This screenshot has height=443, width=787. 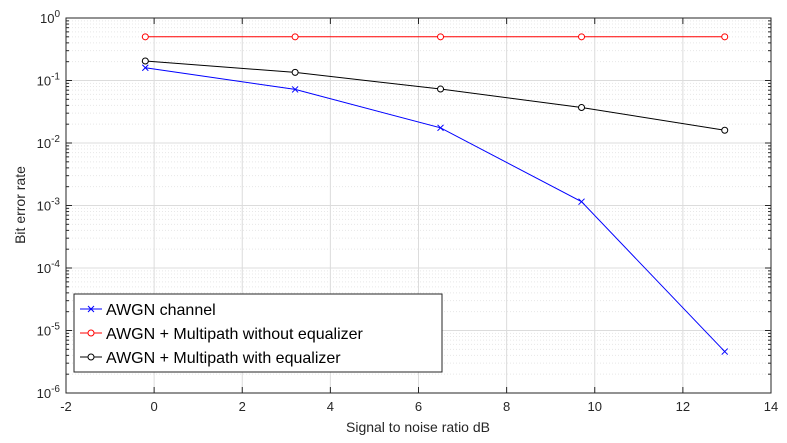 I want to click on y-tick-label: 10⁻³, so click(x=49, y=205).